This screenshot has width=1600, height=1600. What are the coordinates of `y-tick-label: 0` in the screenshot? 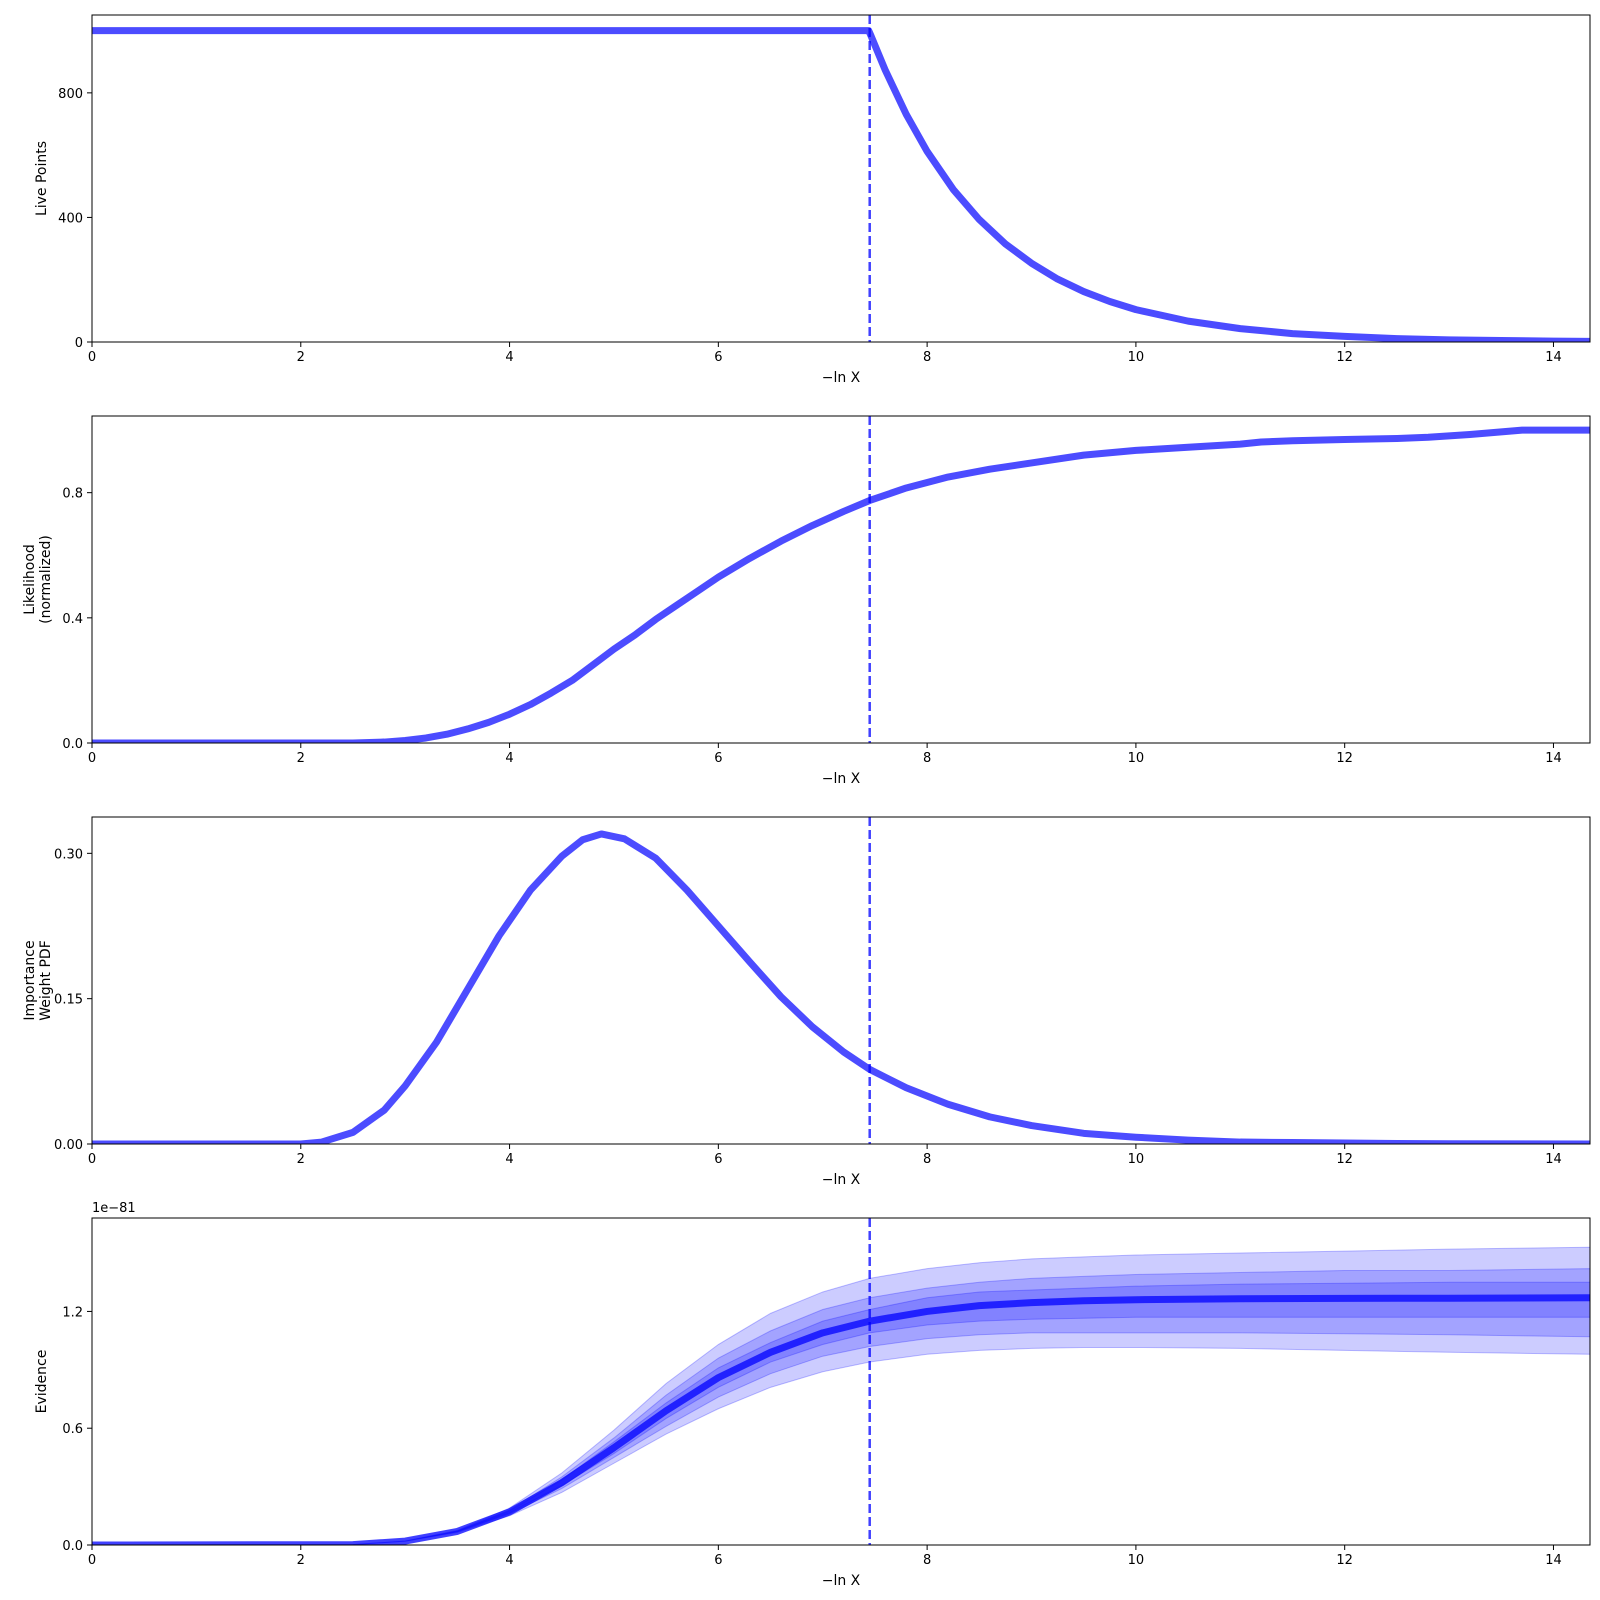 It's located at (79, 343).